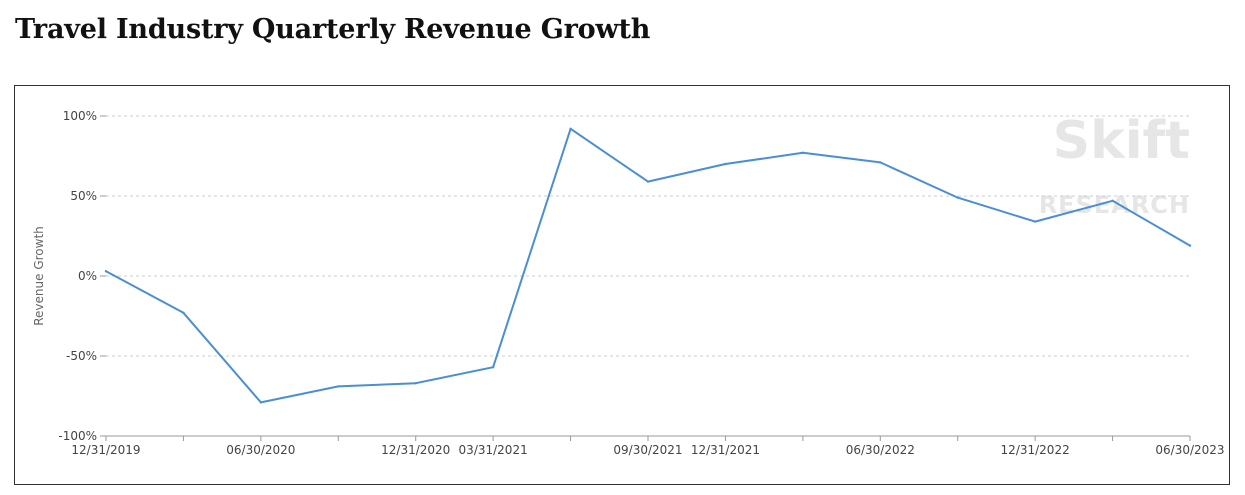 This screenshot has height=495, width=1245. I want to click on y-axis-label: Revenue Growth, so click(39, 276).